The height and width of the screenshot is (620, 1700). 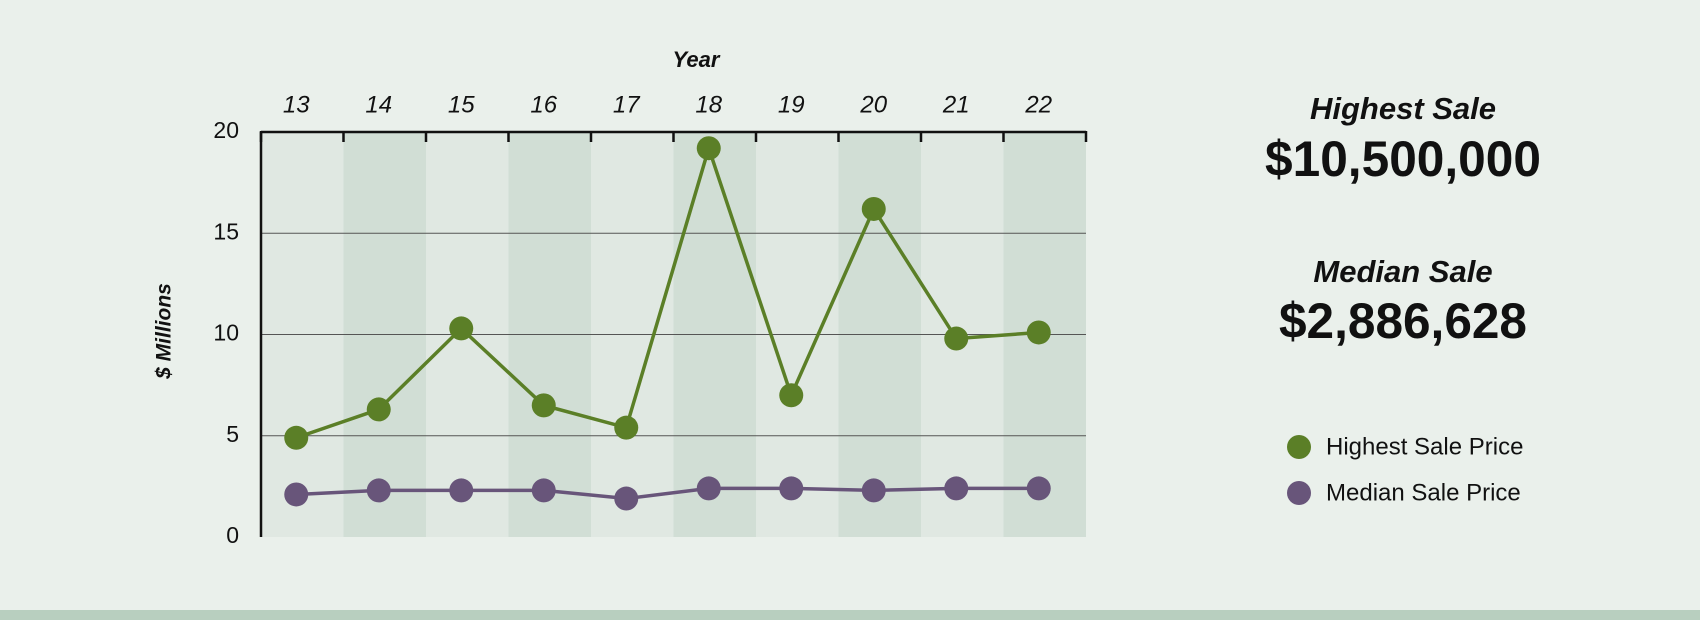 What do you see at coordinates (956, 104) in the screenshot?
I see `x-tick-label: 21` at bounding box center [956, 104].